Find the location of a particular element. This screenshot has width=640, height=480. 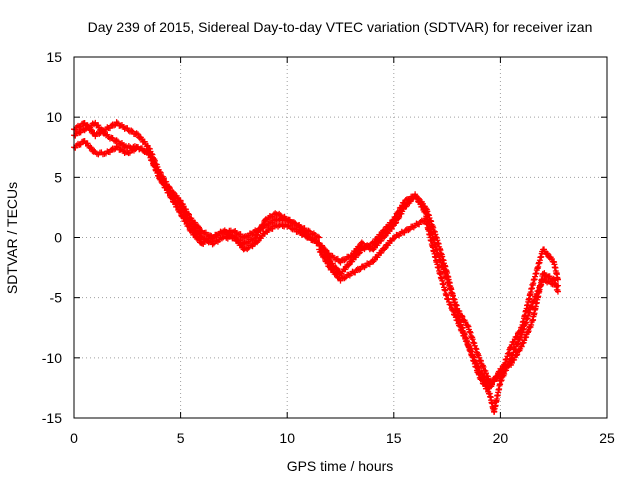

y-tick-label: 10 is located at coordinates (54, 117).